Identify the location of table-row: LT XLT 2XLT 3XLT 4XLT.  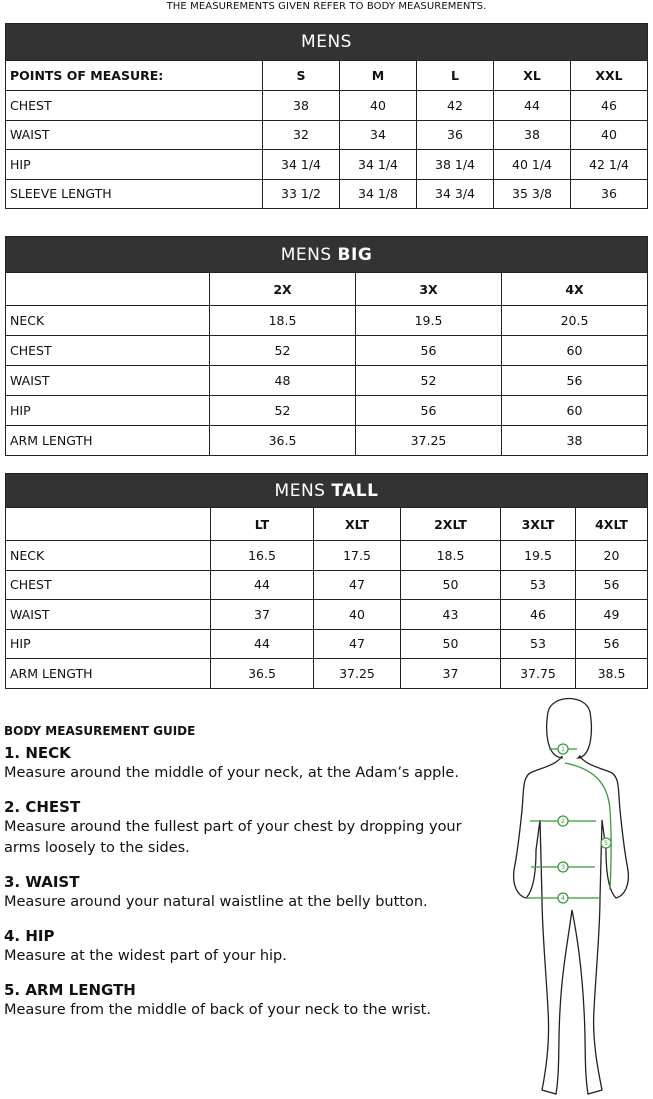
(326, 524).